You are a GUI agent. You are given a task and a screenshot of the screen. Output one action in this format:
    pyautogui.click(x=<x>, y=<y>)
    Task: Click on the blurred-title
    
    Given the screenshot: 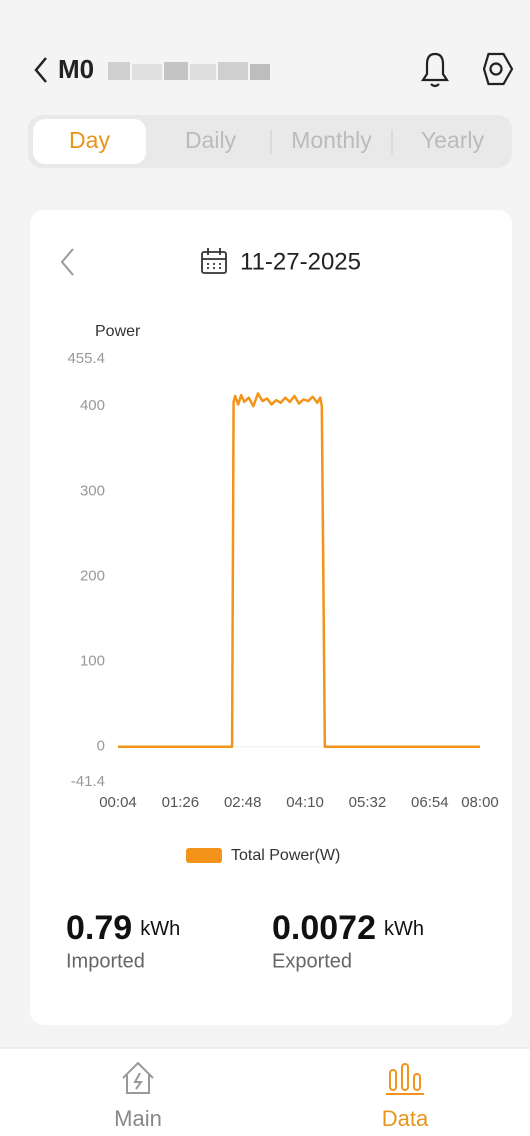 What is the action you would take?
    pyautogui.click(x=189, y=71)
    